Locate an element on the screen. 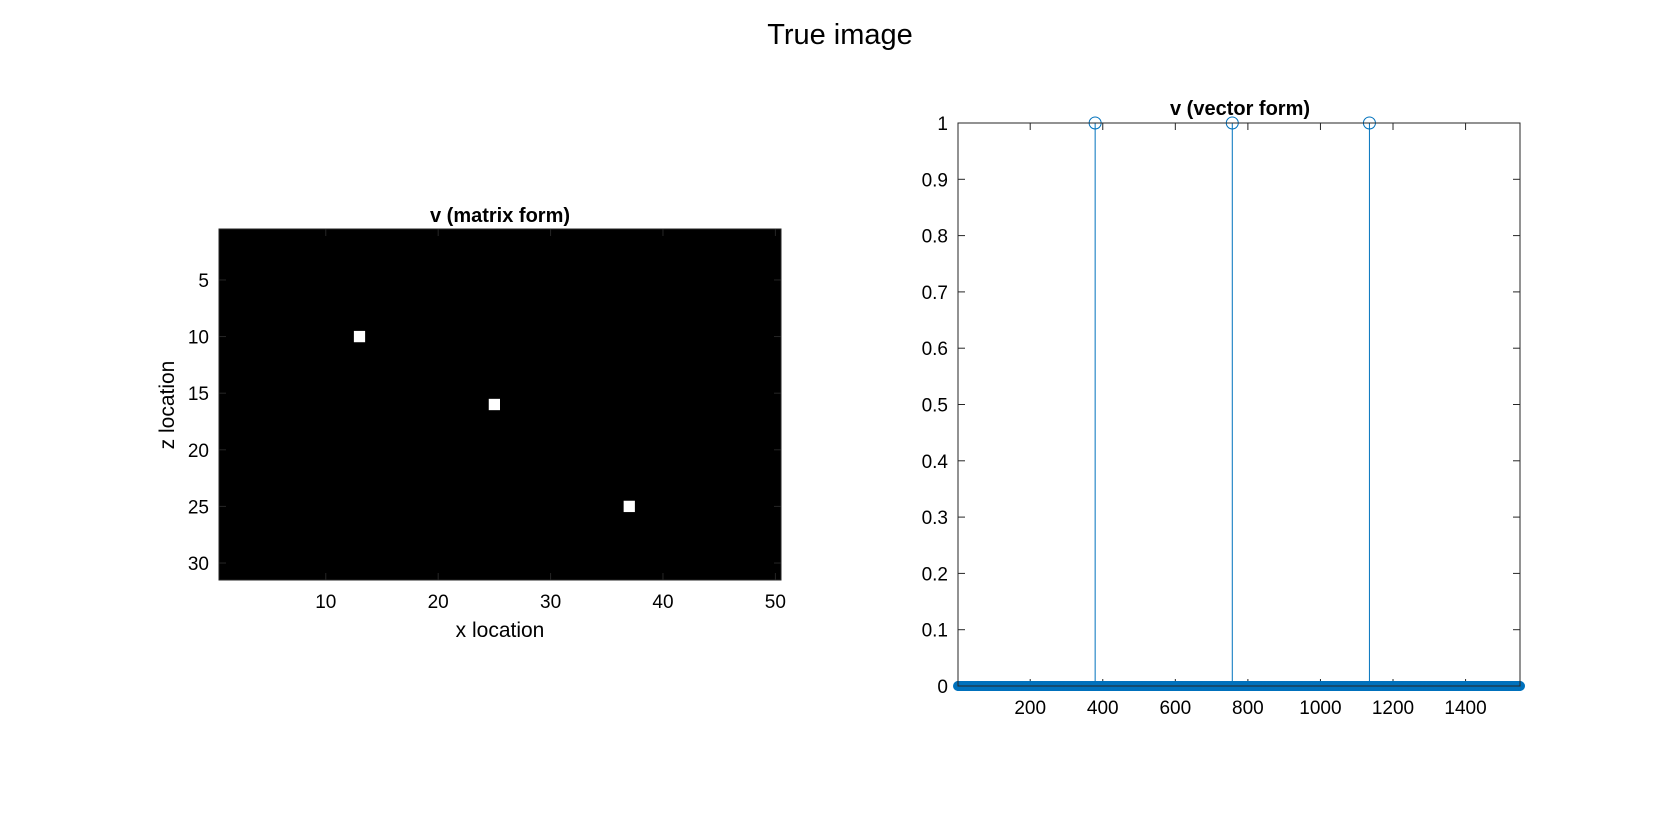 This screenshot has height=833, width=1667. stem-xtick-label: 1400 is located at coordinates (1465, 708).